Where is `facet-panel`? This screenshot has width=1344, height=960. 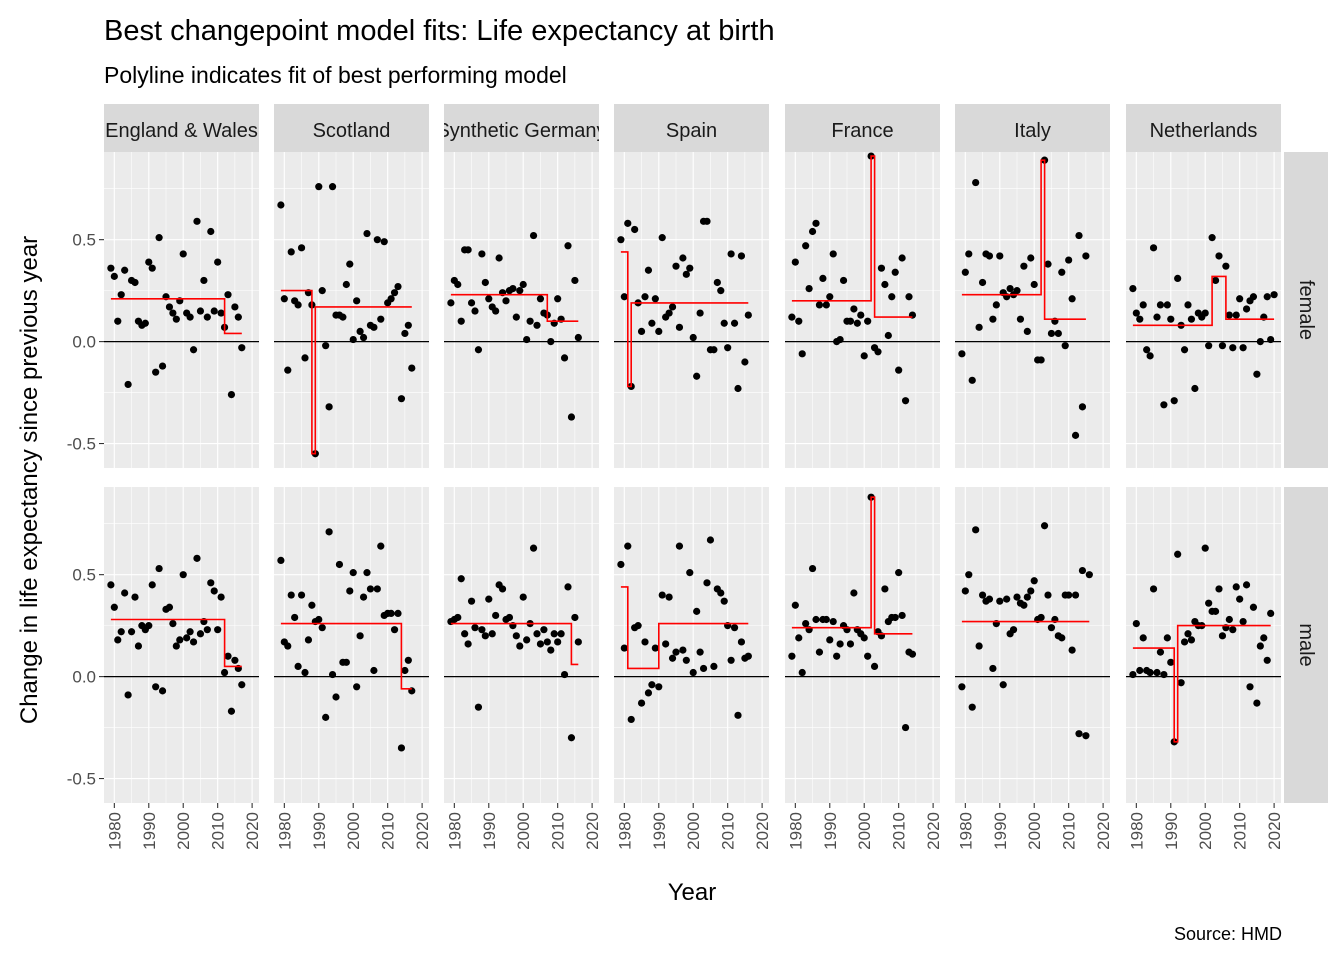 facet-panel is located at coordinates (181, 645).